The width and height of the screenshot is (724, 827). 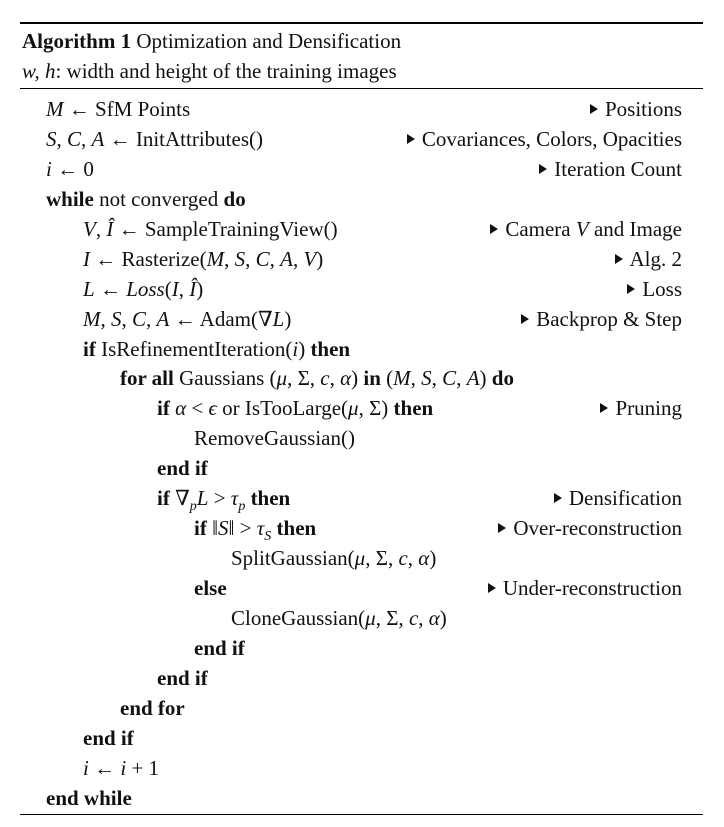 I want to click on algorithm-line: SplitGaussian(μ, Σ, c, α), so click(x=362, y=559).